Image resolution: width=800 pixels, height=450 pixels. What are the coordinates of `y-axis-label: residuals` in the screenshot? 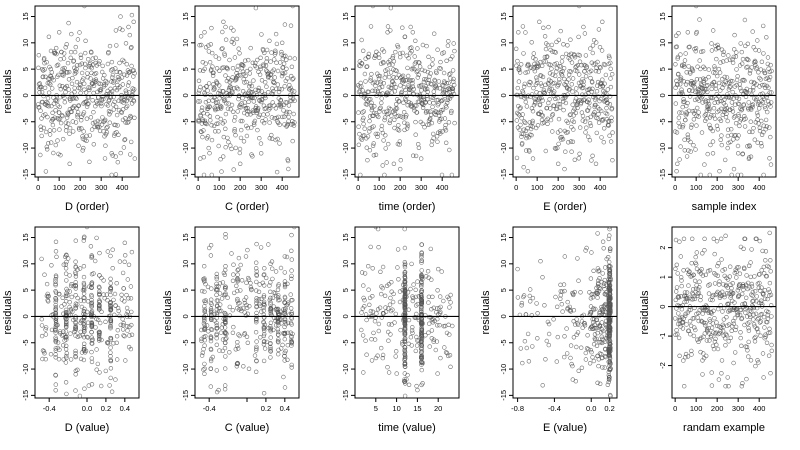 It's located at (168, 312).